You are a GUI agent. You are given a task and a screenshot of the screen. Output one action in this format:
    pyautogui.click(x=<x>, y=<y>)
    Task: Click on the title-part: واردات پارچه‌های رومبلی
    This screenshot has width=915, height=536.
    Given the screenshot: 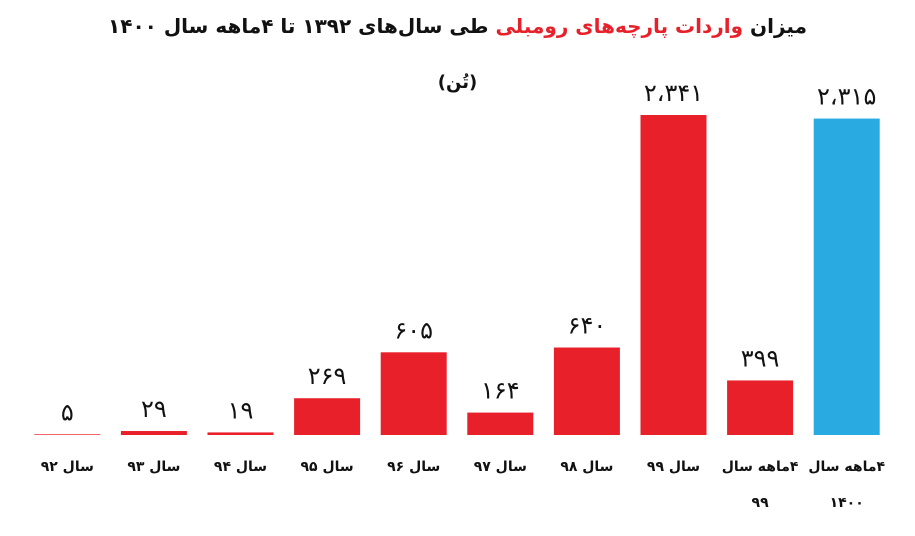 What is the action you would take?
    pyautogui.click(x=619, y=26)
    